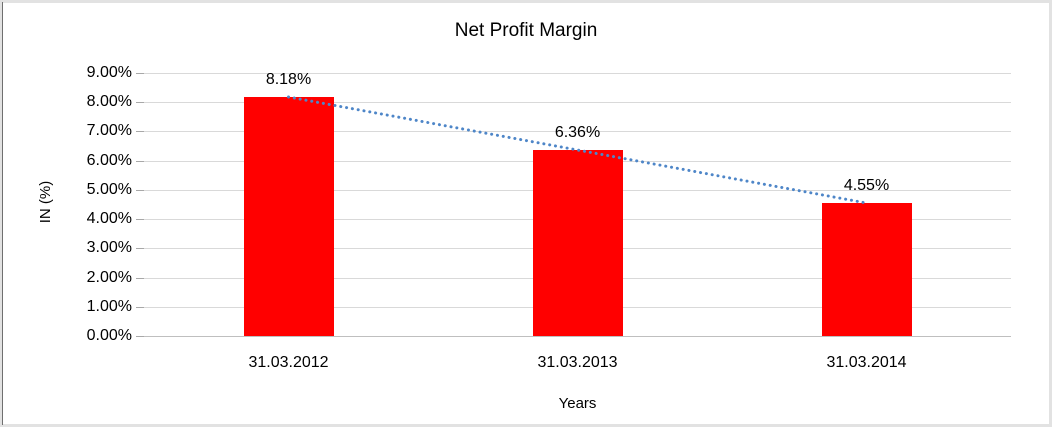  I want to click on y-tick-label: 4.00%, so click(109, 219).